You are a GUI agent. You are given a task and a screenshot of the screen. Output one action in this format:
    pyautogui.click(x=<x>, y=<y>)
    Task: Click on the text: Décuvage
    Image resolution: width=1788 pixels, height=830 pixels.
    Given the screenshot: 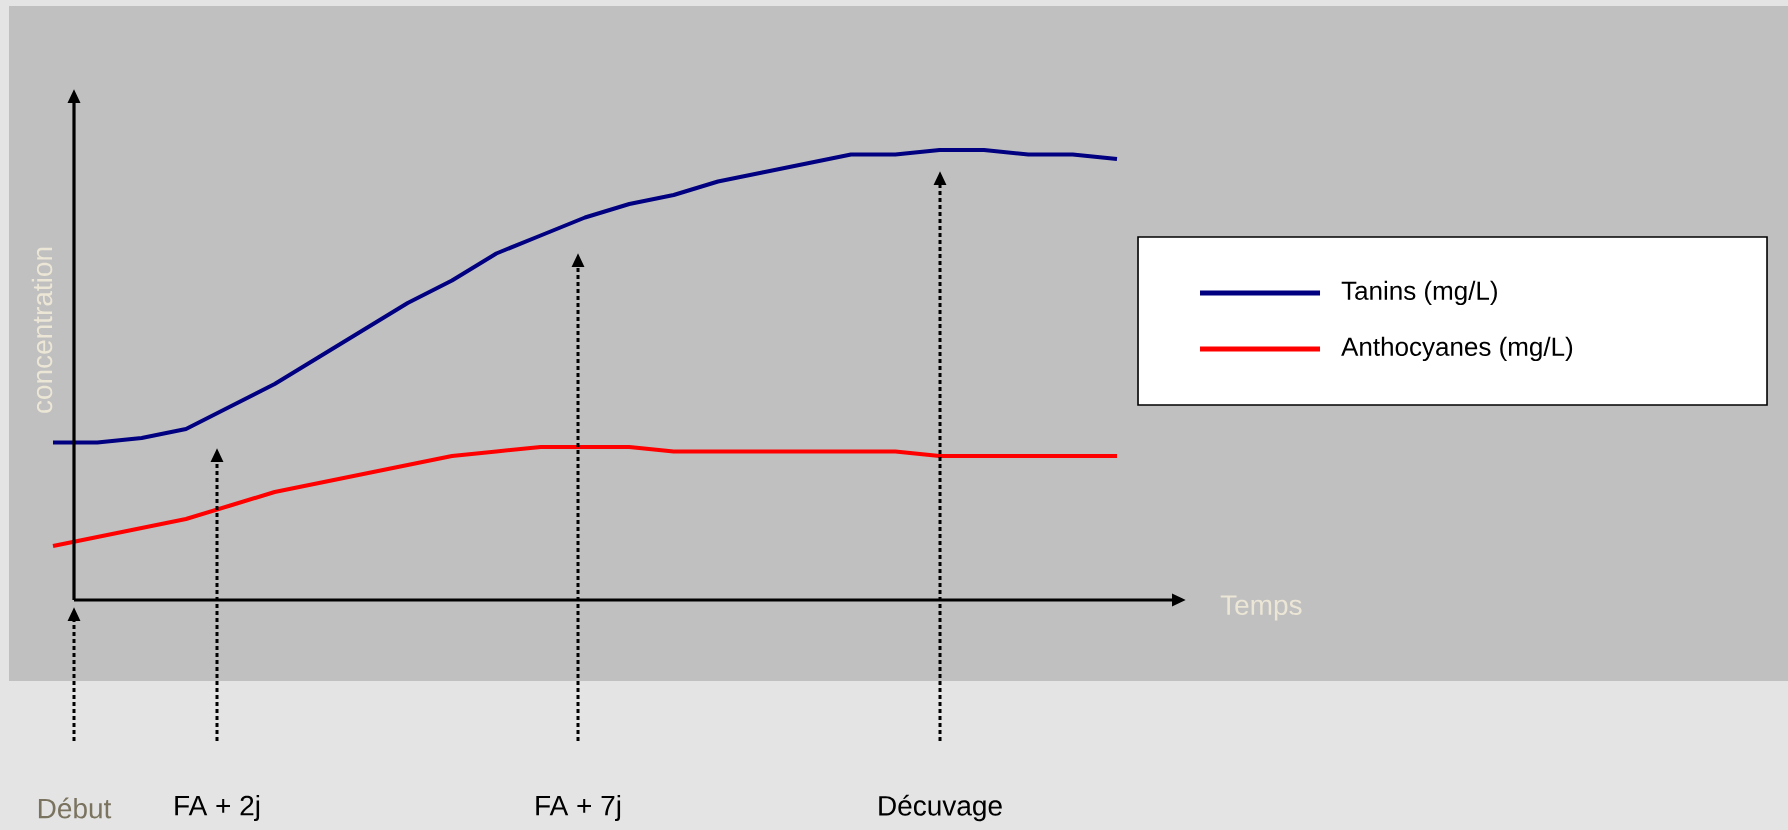 What is the action you would take?
    pyautogui.click(x=940, y=808)
    